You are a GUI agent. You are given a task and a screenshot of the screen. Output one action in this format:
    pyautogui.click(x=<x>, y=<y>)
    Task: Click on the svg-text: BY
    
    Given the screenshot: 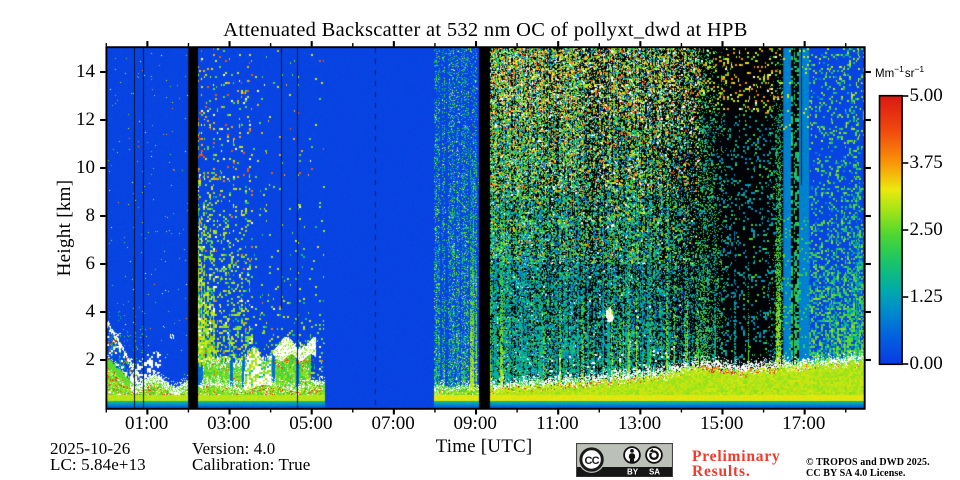 What is the action you would take?
    pyautogui.click(x=633, y=471)
    